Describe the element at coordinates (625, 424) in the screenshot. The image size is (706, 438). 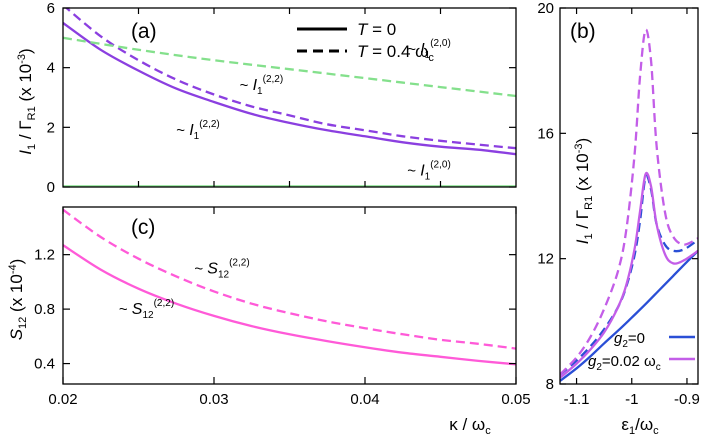
I see `xlabel-eps: ε` at that location.